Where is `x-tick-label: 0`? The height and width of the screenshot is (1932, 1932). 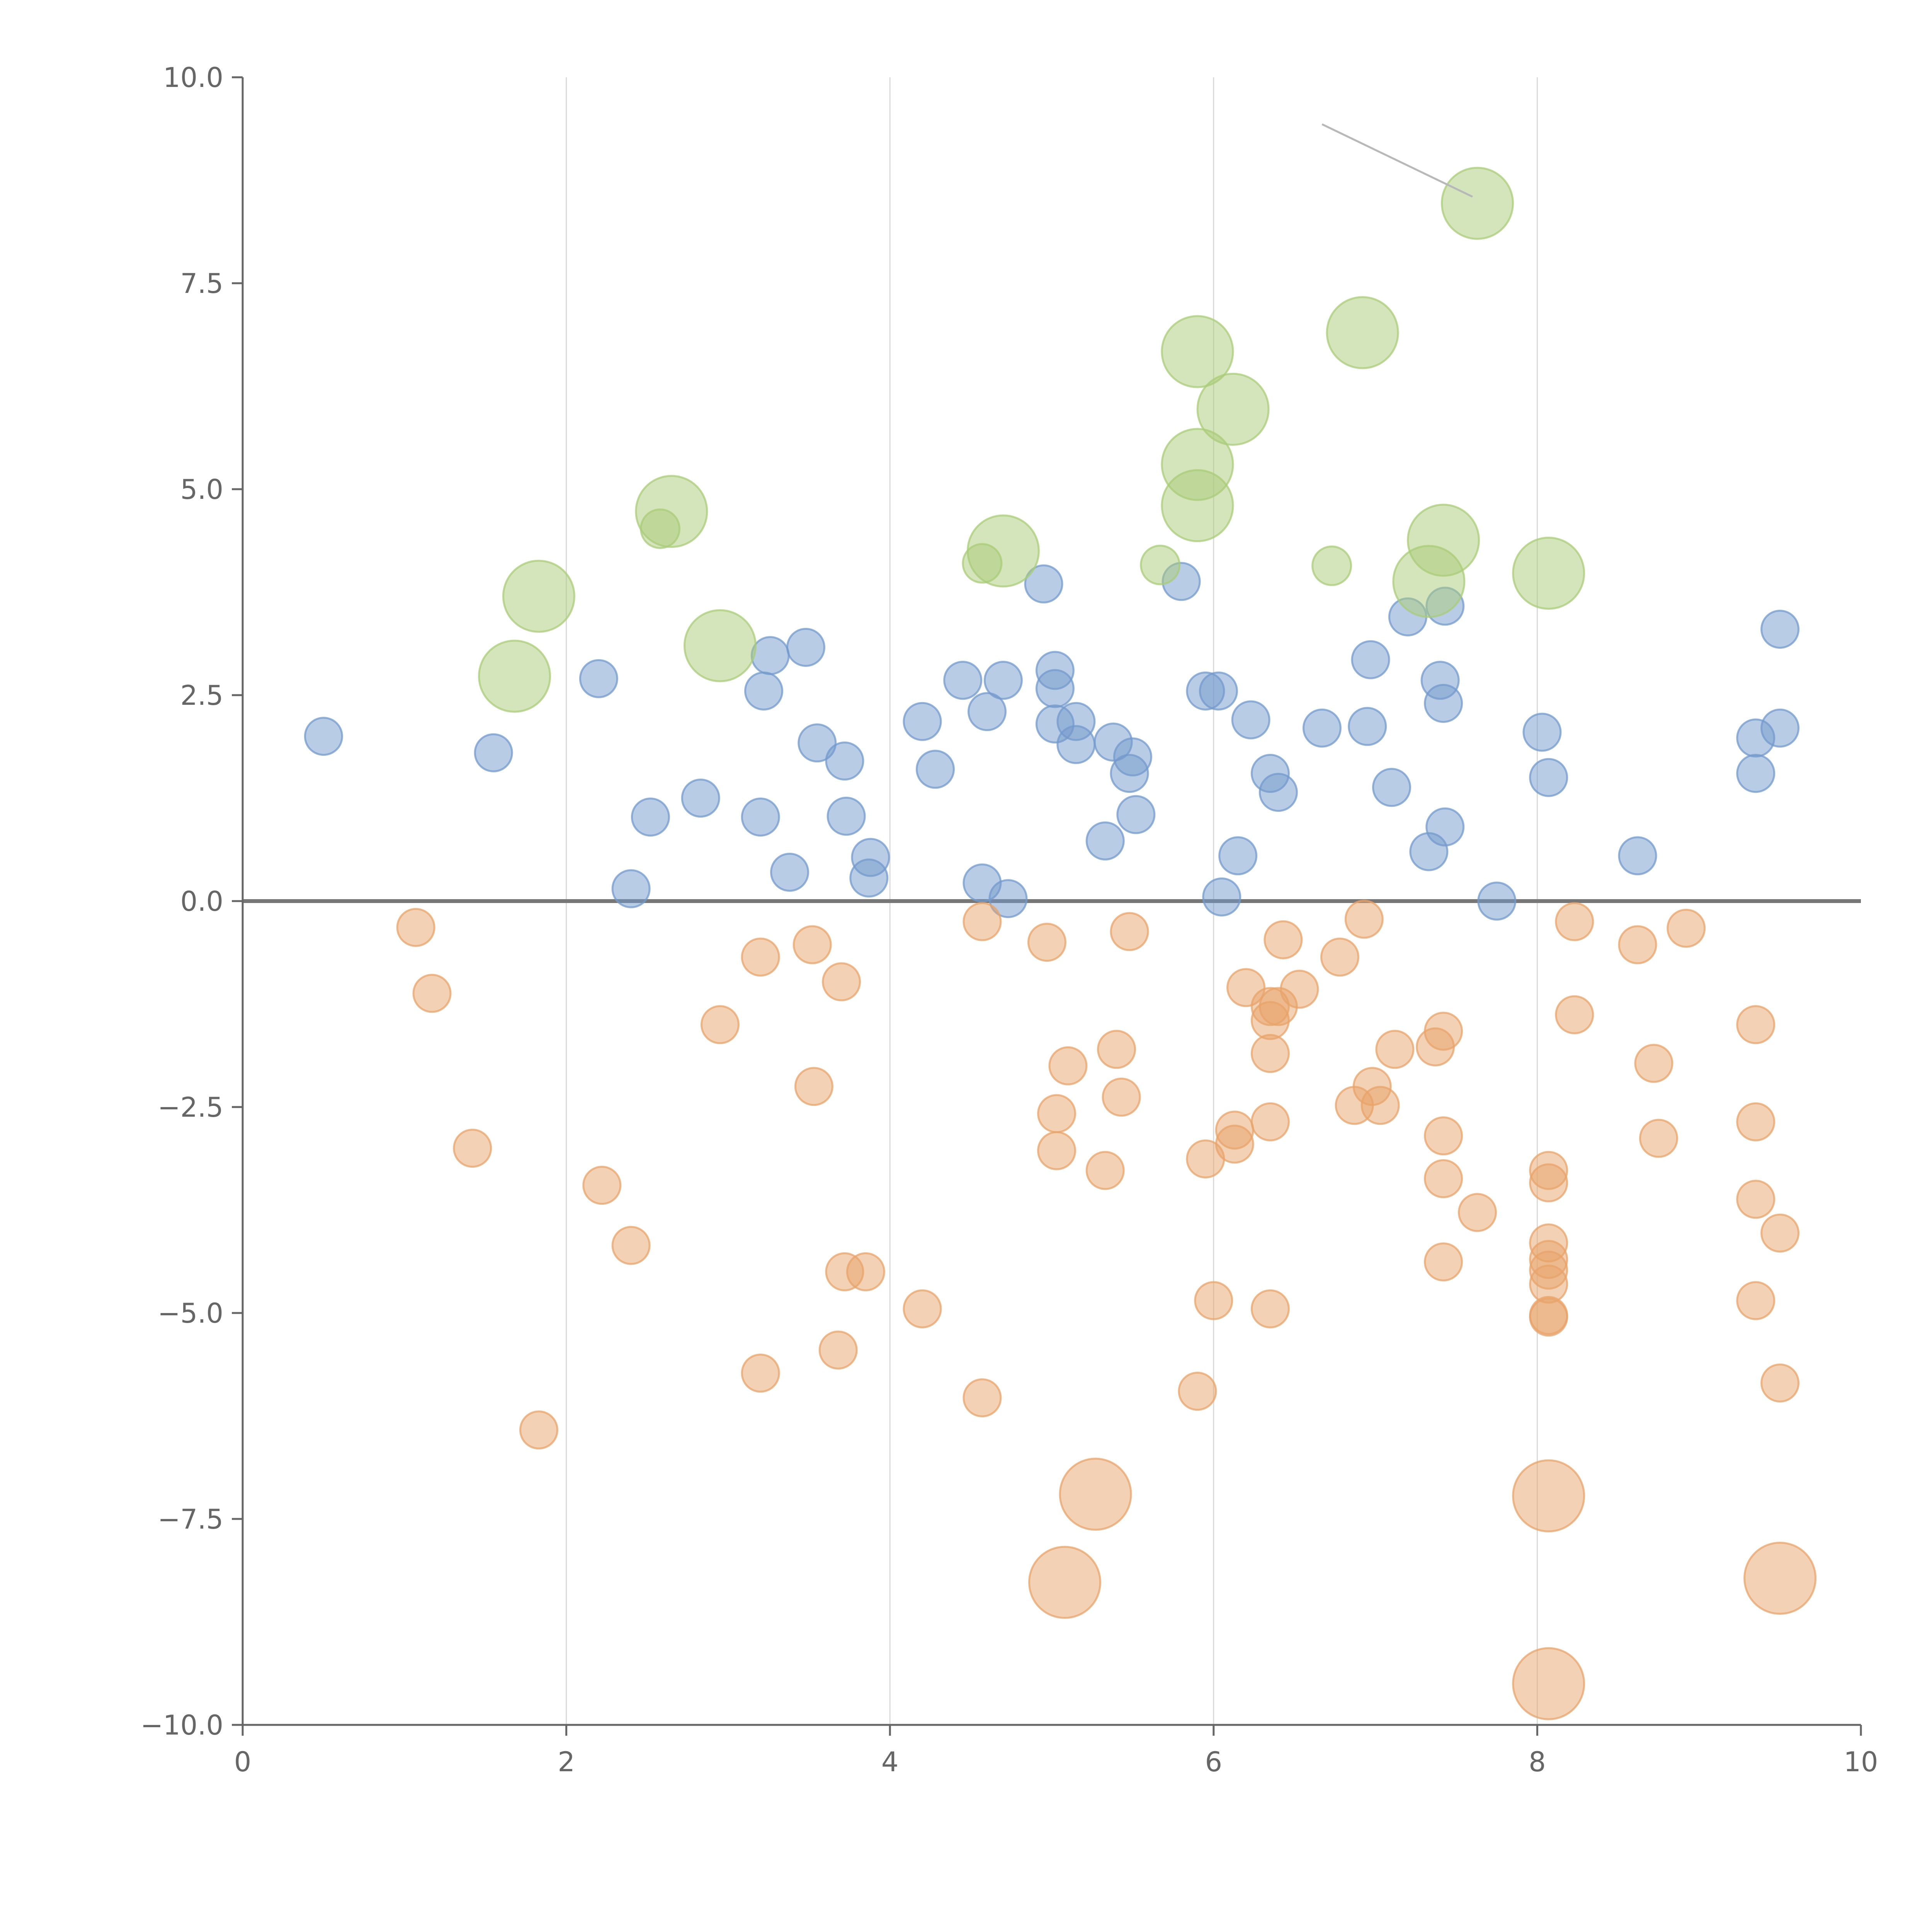
x-tick-label: 0 is located at coordinates (243, 1762).